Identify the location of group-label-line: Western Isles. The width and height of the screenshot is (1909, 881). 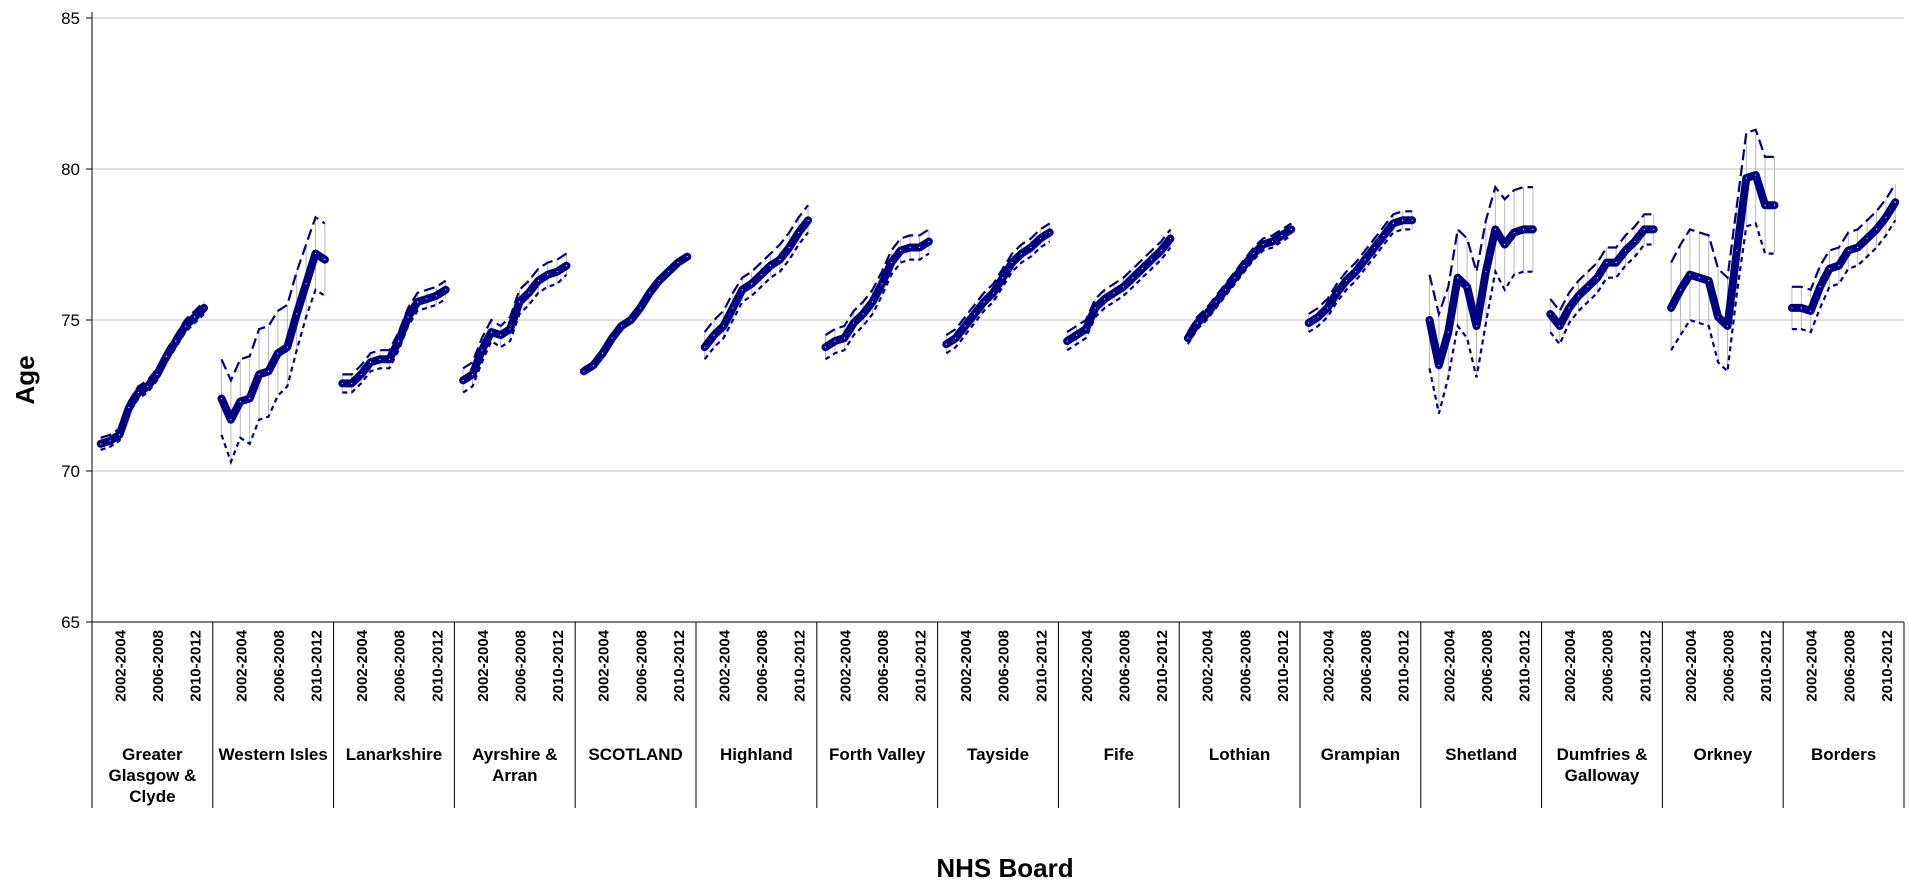
(273, 754).